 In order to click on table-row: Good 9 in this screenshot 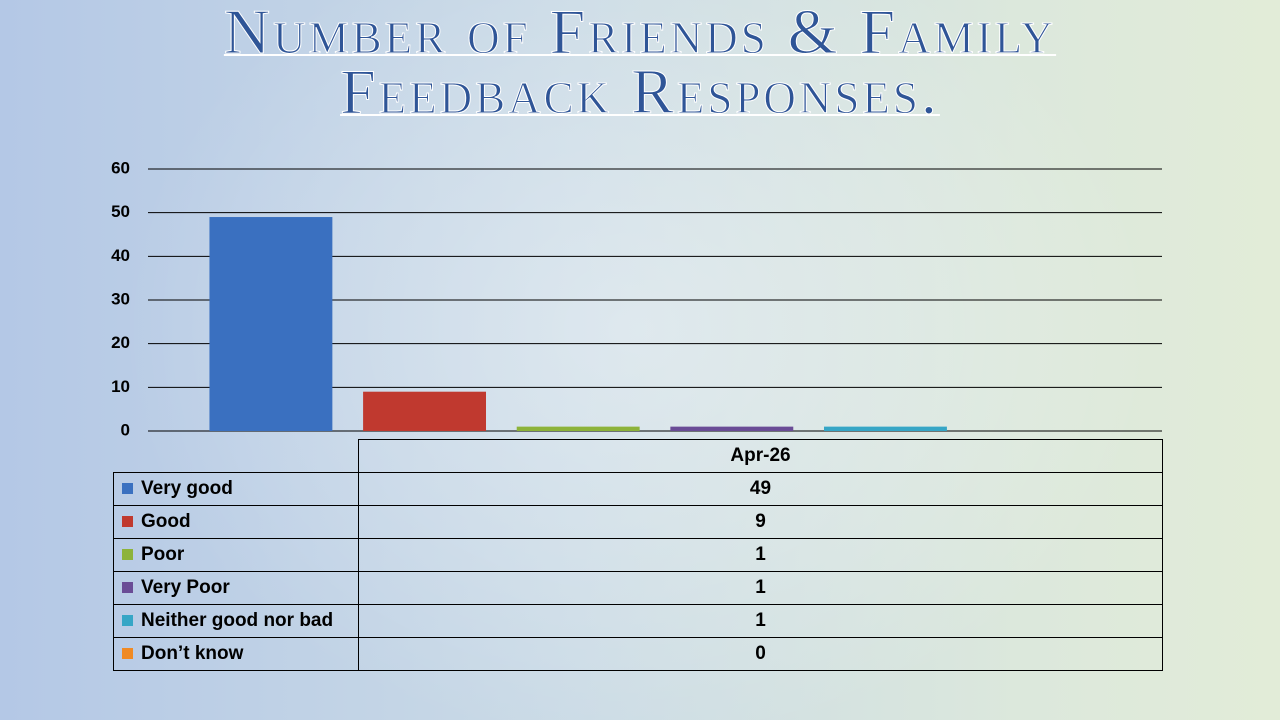, I will do `click(638, 522)`.